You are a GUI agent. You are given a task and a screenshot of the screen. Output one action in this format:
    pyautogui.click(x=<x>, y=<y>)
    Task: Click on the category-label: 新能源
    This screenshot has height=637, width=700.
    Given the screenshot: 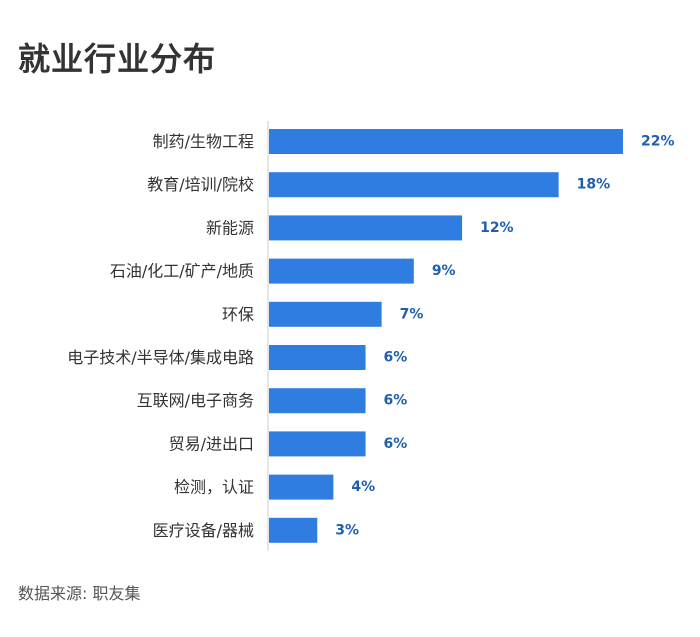 What is the action you would take?
    pyautogui.click(x=230, y=227)
    